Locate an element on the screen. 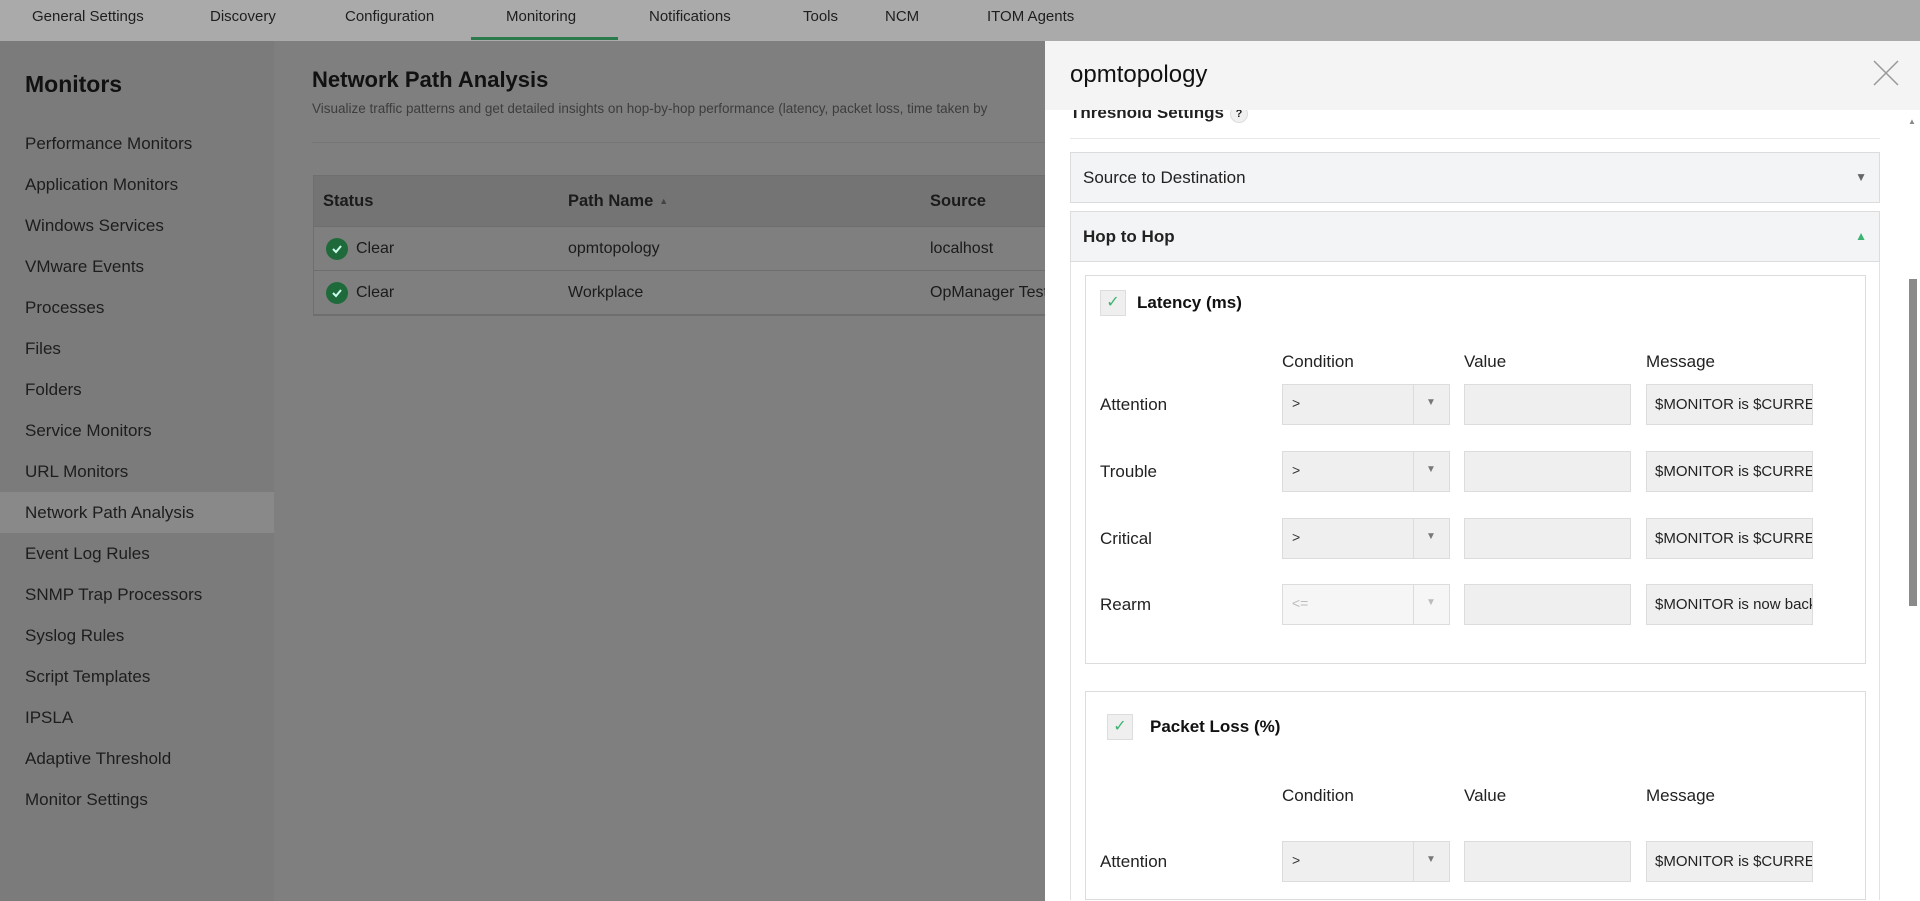  accordion-hop-to-hop: Hop to Hop ▲ is located at coordinates (1475, 236).